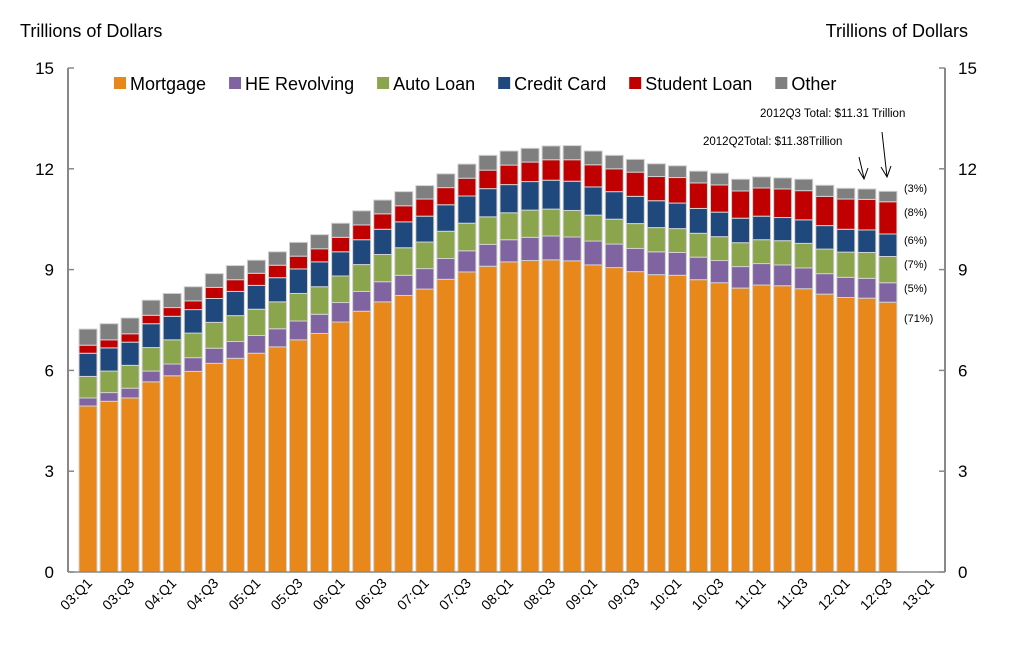  Describe the element at coordinates (896, 31) in the screenshot. I see `right-axis-title: Trillions of Dollars` at that location.